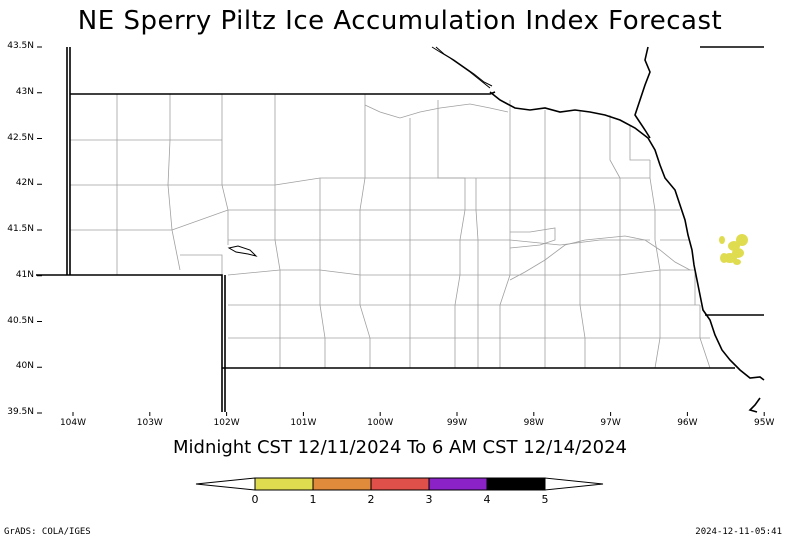 Image resolution: width=800 pixels, height=539 pixels. I want to click on lat-tick-label: 43N, so click(24, 91).